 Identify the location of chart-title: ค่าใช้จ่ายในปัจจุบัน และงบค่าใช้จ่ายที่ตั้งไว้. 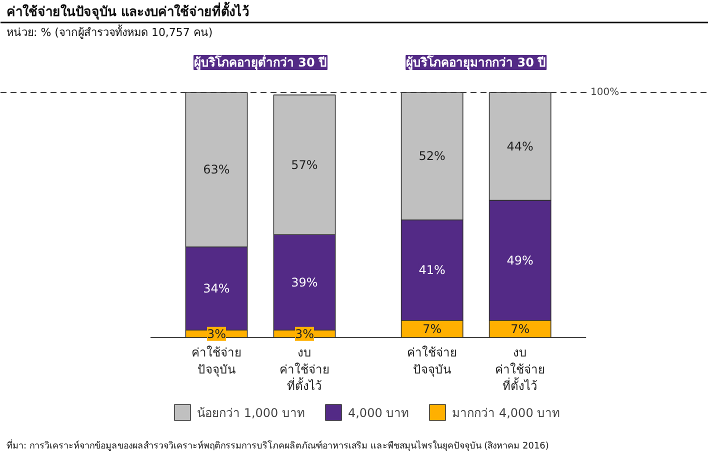
(128, 10).